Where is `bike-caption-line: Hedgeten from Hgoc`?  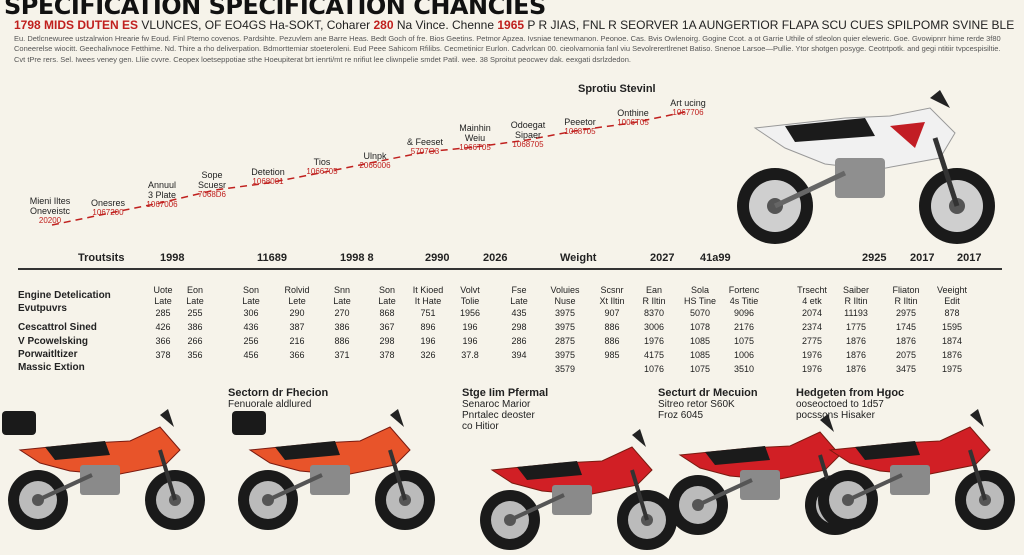 bike-caption-line: Hedgeten from Hgoc is located at coordinates (850, 393).